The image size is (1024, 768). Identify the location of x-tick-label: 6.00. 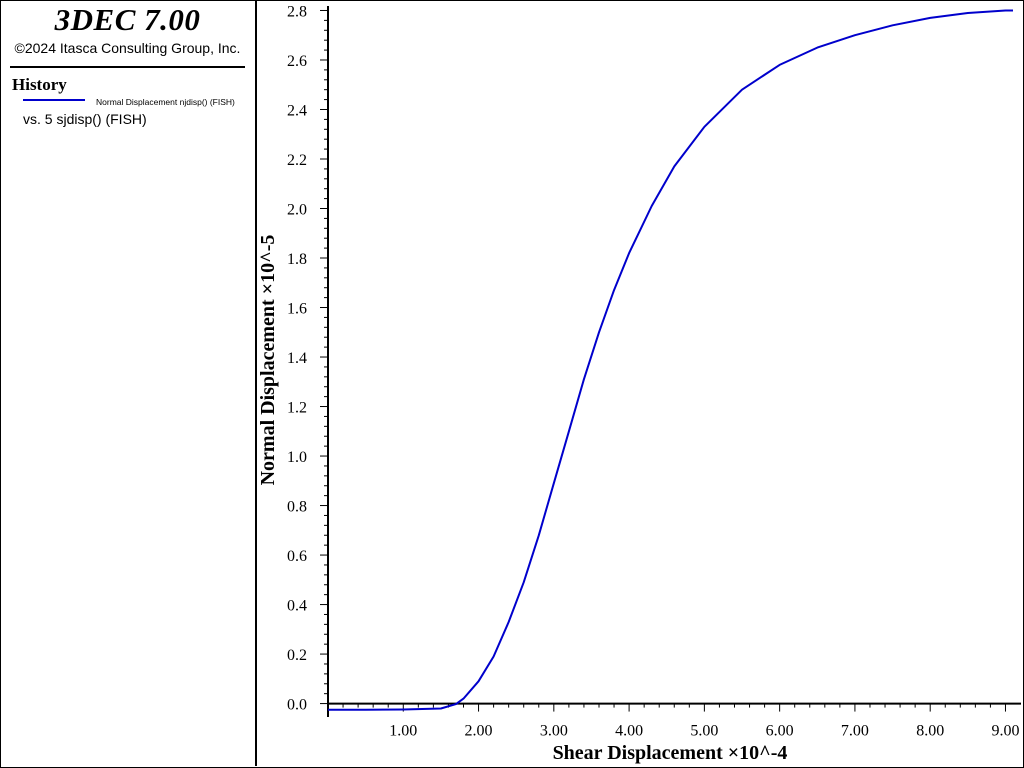
(780, 731).